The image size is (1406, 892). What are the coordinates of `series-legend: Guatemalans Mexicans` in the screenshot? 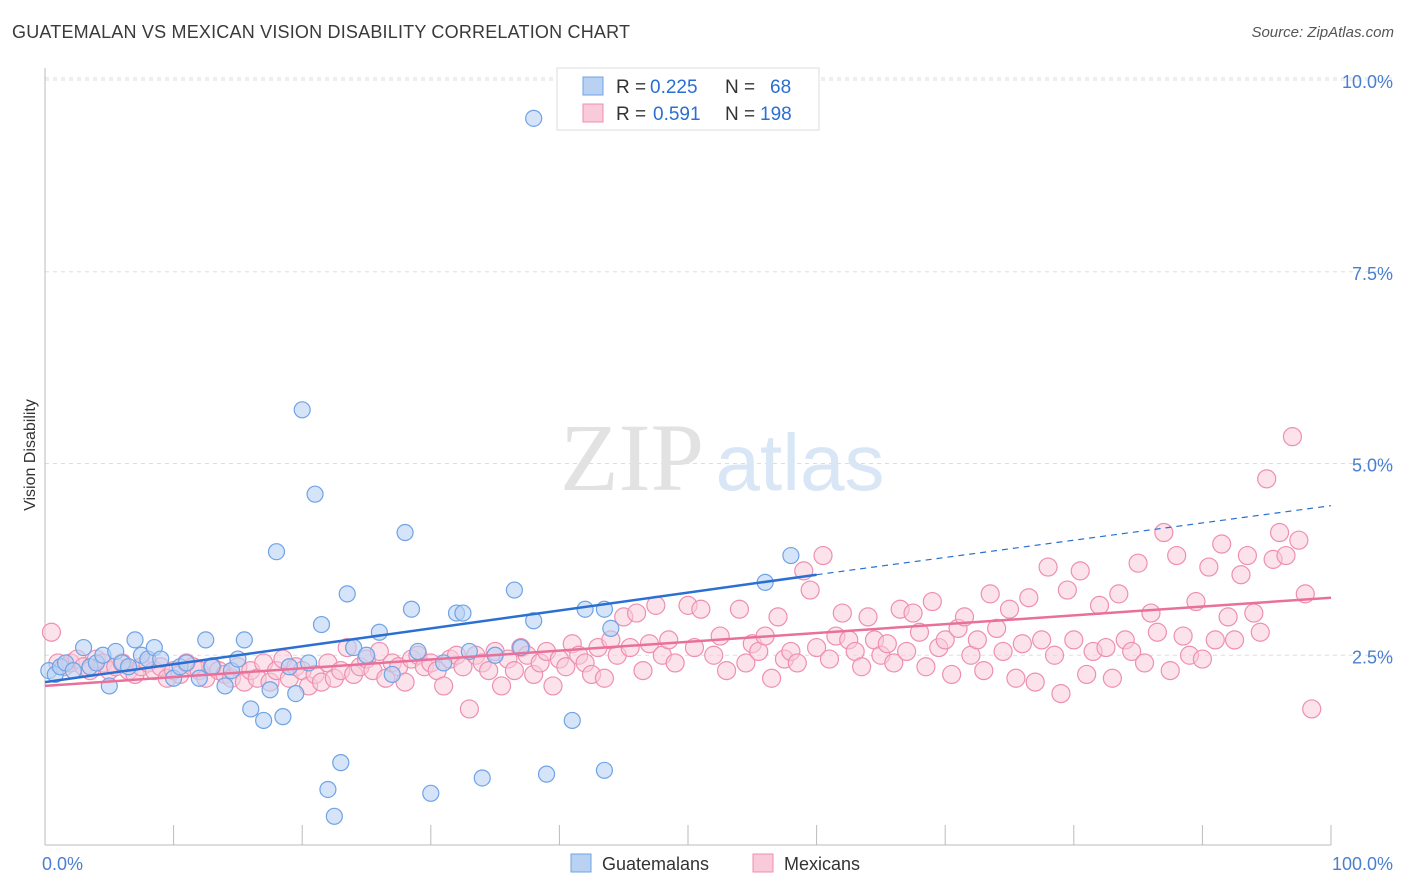 It's located at (715, 863).